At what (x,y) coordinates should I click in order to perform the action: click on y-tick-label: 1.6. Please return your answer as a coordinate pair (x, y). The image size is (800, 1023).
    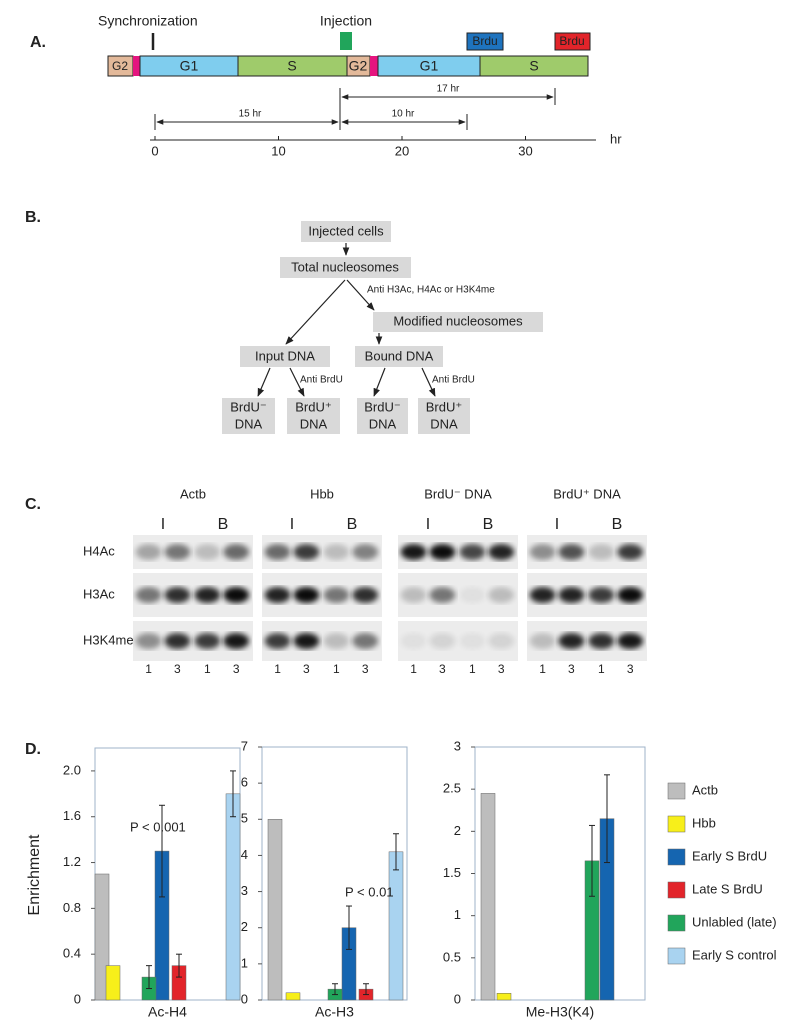
    Looking at the image, I should click on (72, 815).